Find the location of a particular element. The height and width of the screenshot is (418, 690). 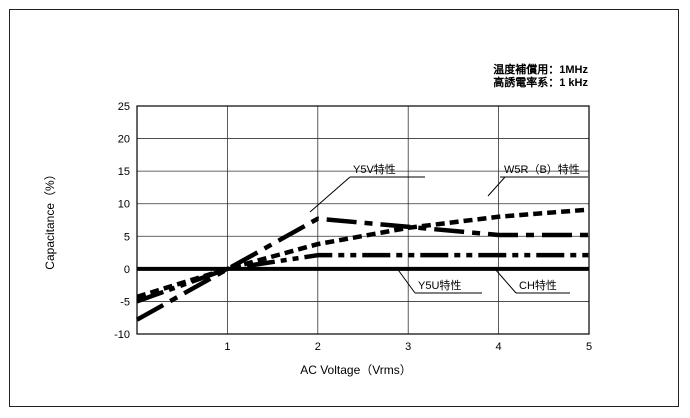

x-tick-label-4: 5 is located at coordinates (589, 347).